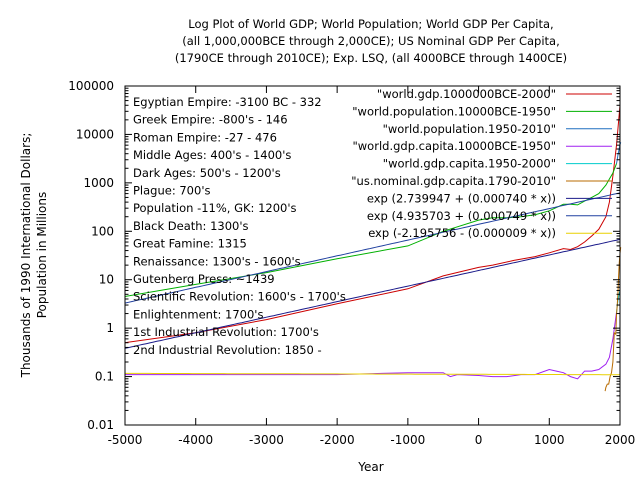  I want to click on era-annotation: Population -11%, GK: 1200's, so click(215, 208).